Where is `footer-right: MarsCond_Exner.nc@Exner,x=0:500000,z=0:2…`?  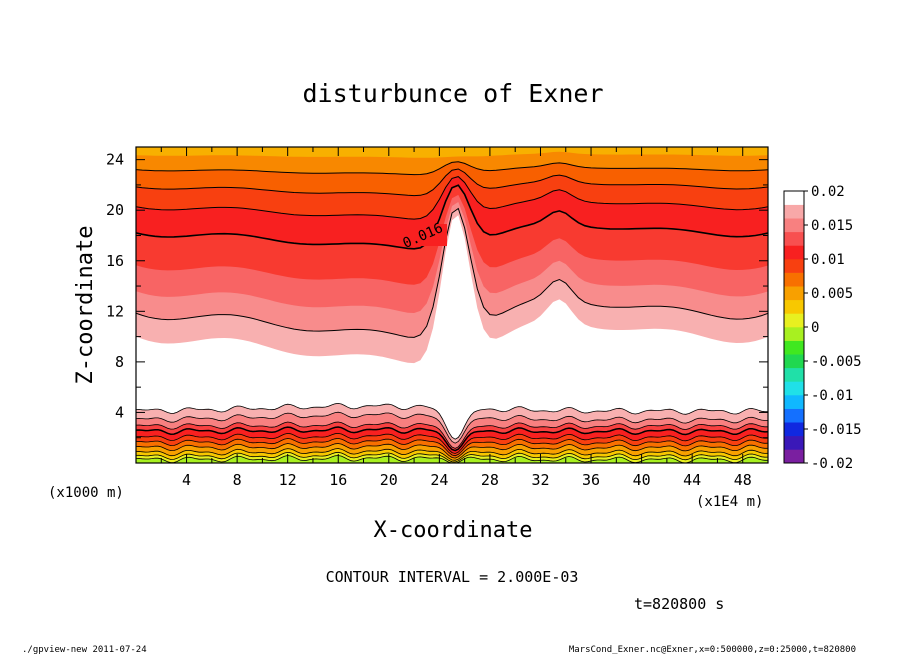 footer-right: MarsCond_Exner.nc@Exner,x=0:500000,z=0:2… is located at coordinates (712, 649).